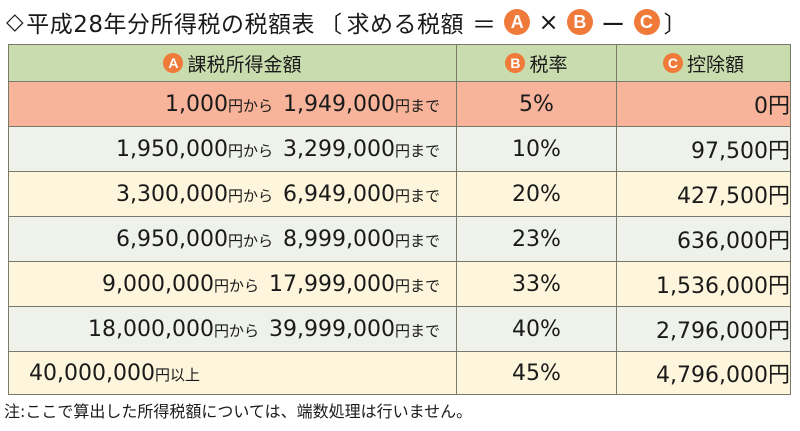 The height and width of the screenshot is (431, 800). What do you see at coordinates (715, 64) in the screenshot?
I see `header-label: 控除額` at bounding box center [715, 64].